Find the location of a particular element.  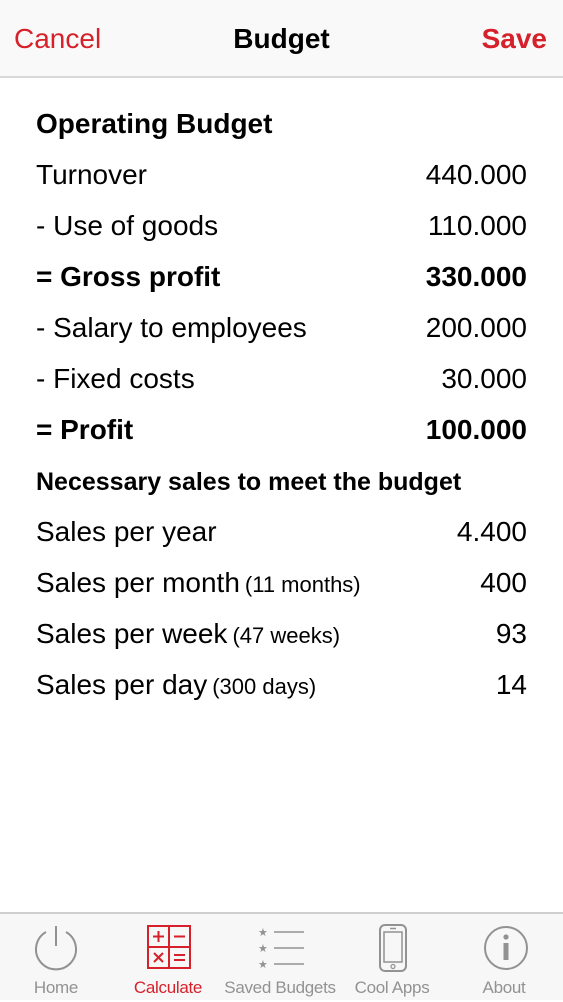

navigation-bar: Cancel Budget Save is located at coordinates (281, 39).